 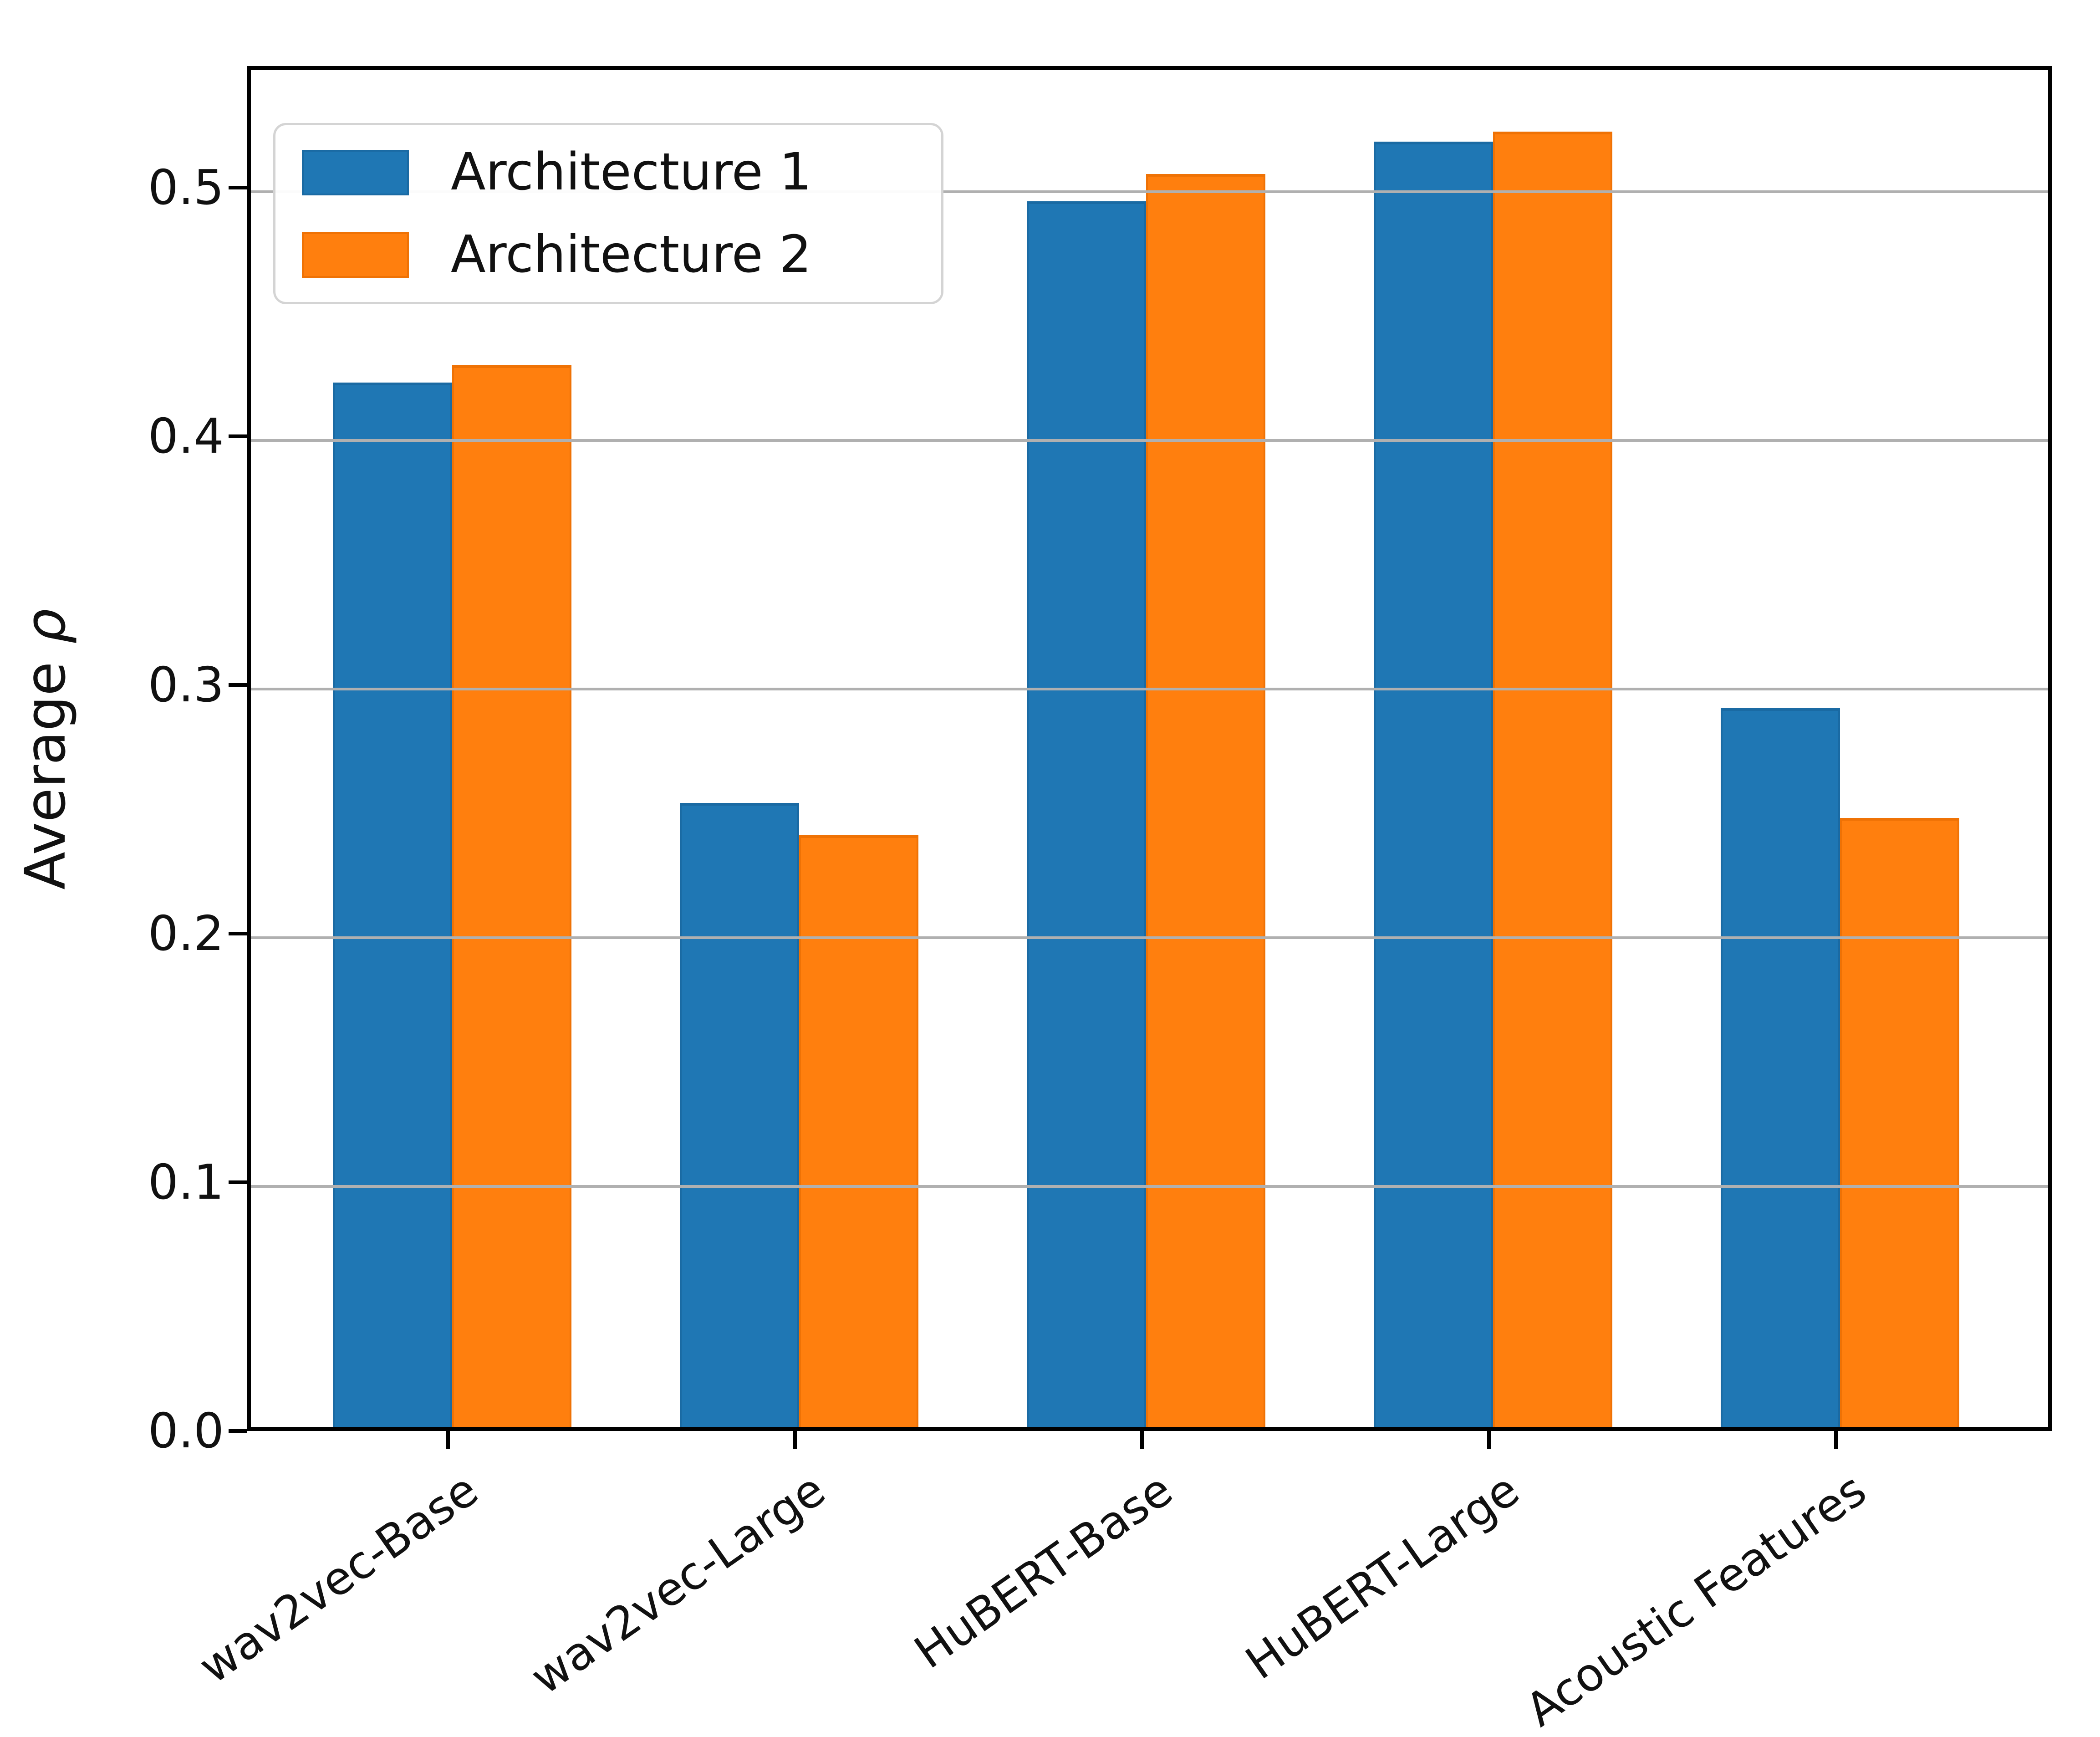 I want to click on bar-architecture-1-wav2vec-base, so click(x=392, y=905).